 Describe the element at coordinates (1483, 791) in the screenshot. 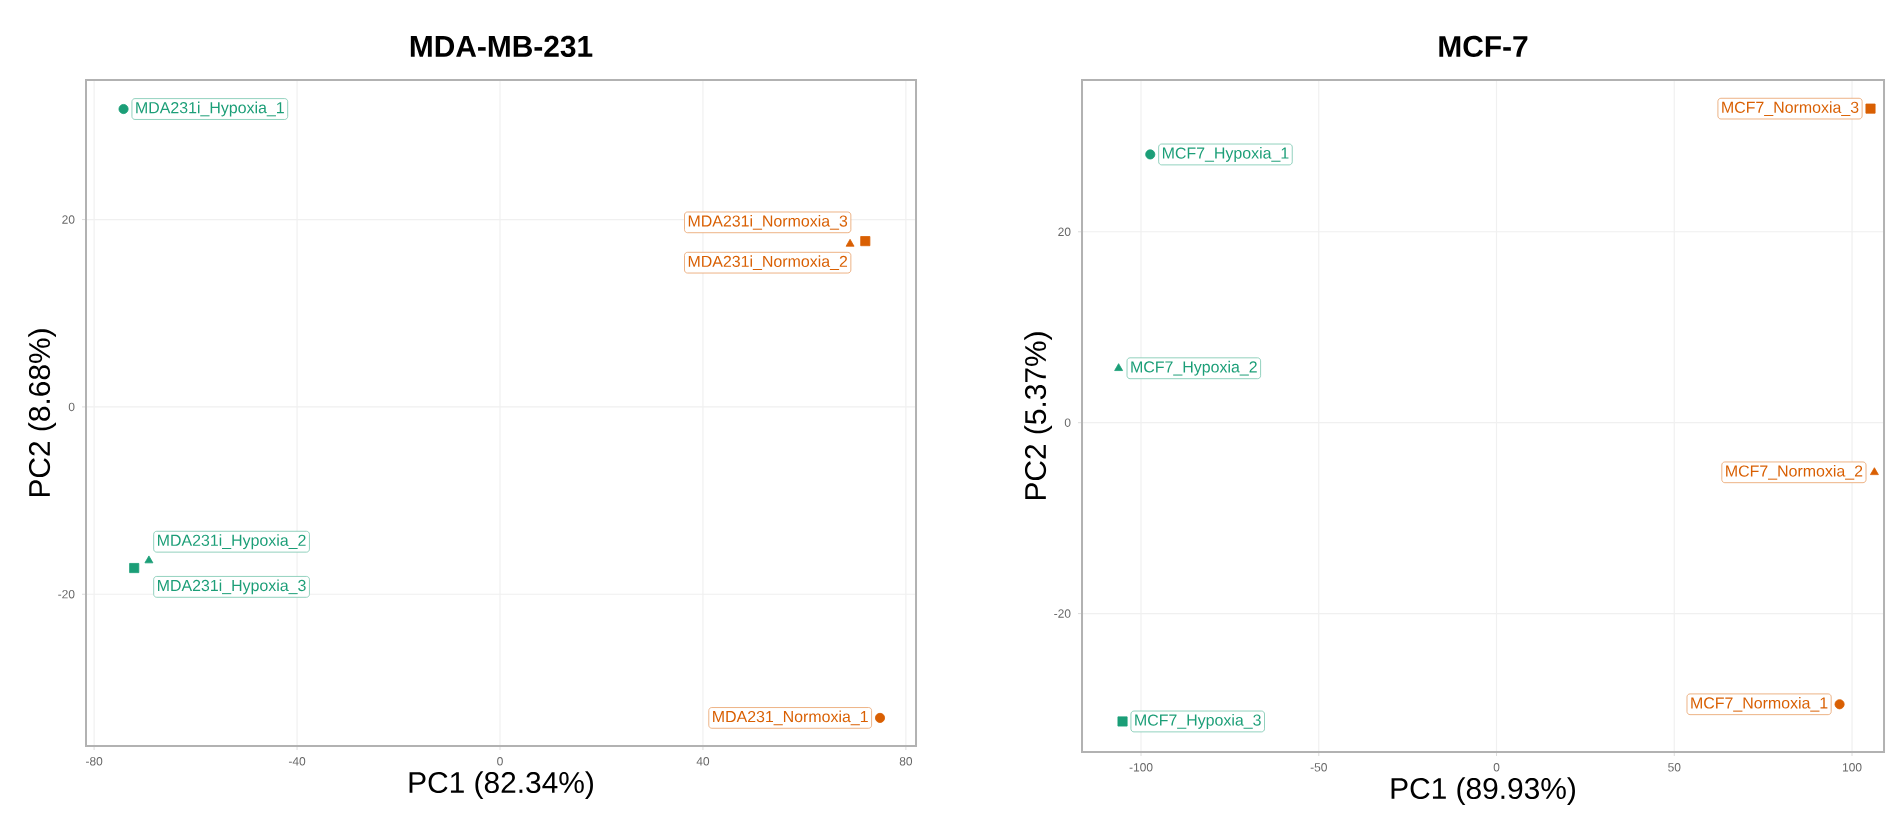

I see `x-axis-title: PC1 (89.93%)` at that location.